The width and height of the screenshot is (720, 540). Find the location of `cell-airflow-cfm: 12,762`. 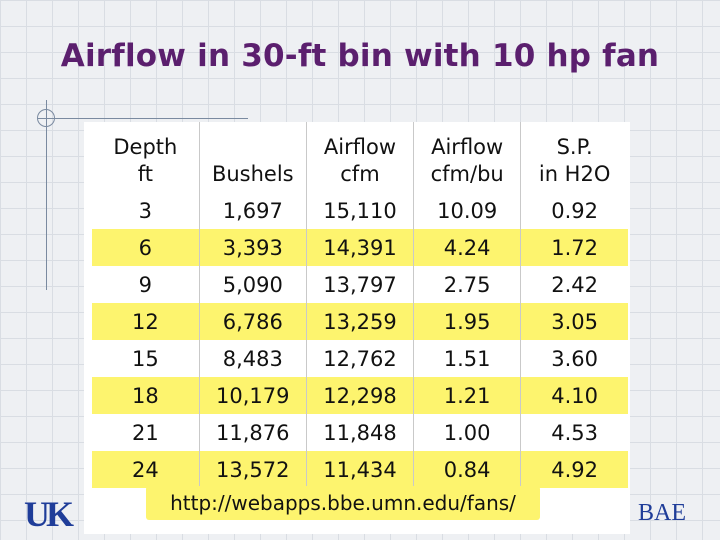

cell-airflow-cfm: 12,762 is located at coordinates (359, 358).